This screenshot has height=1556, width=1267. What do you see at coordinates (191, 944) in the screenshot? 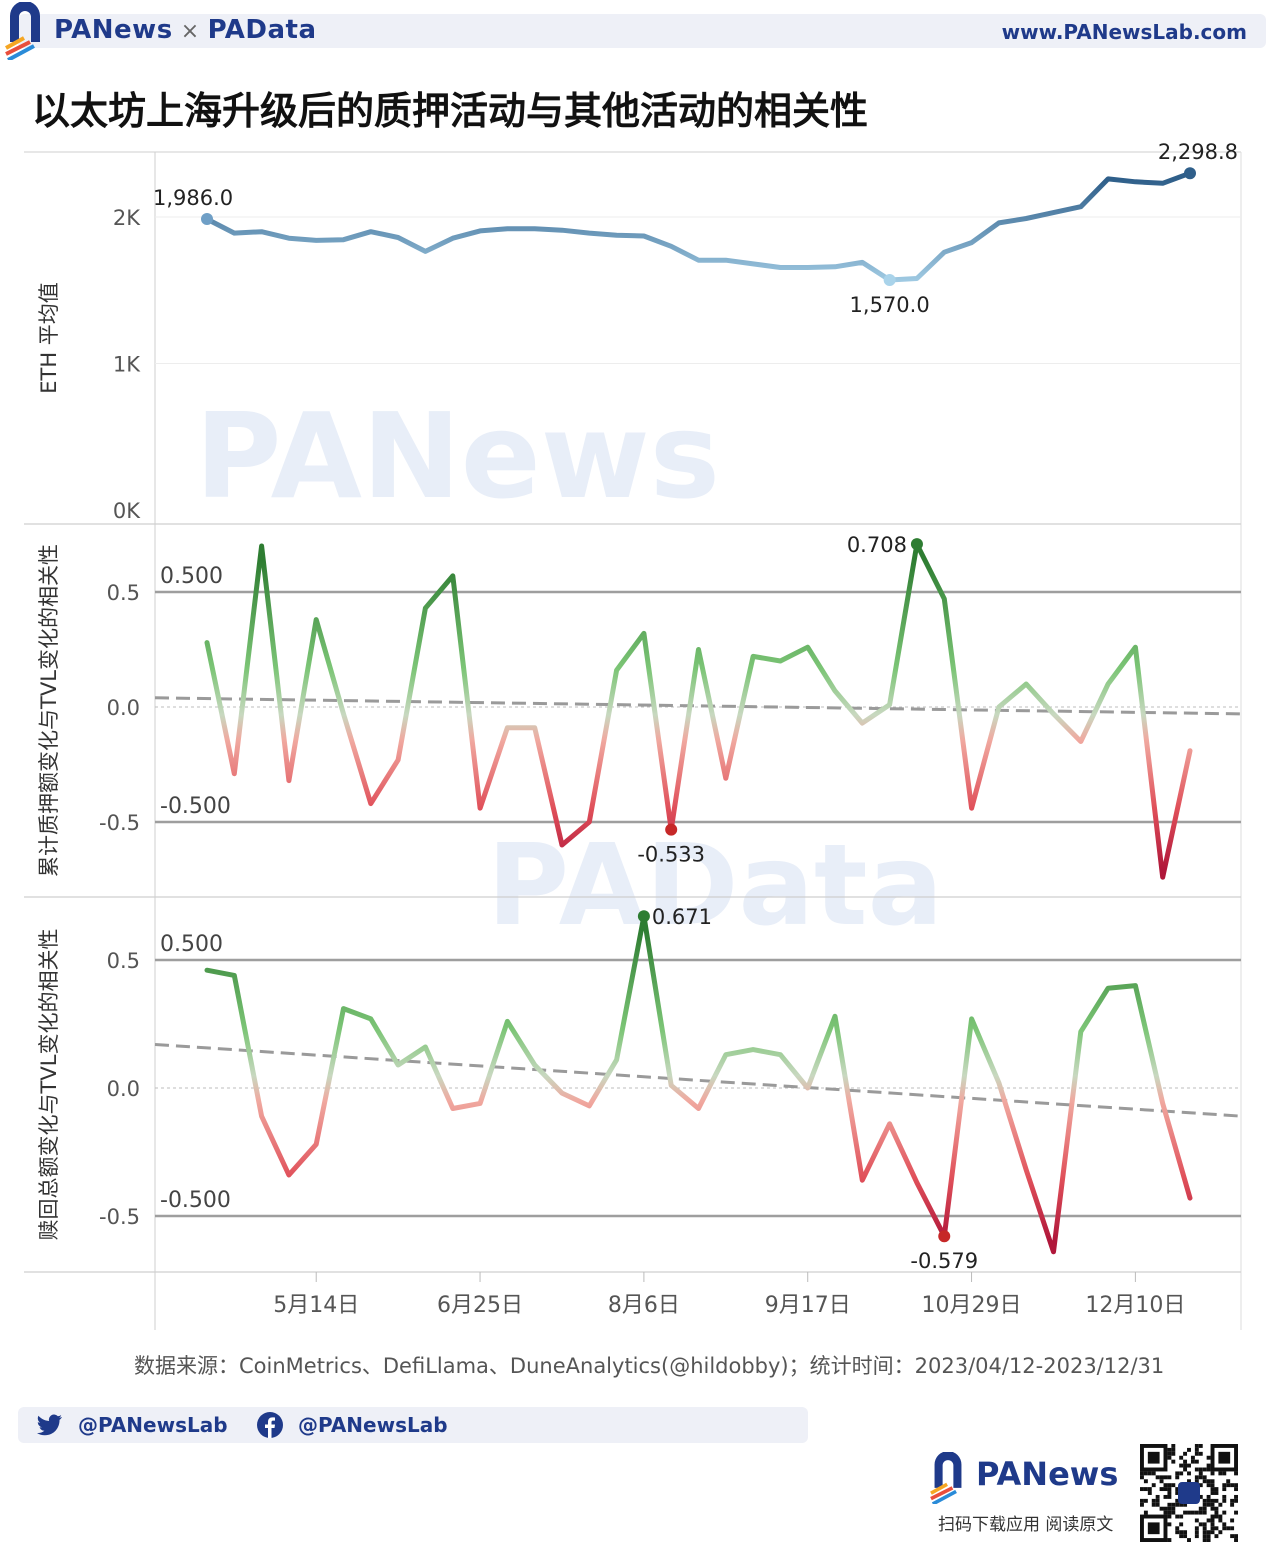
I see `reference-line-label-redemption: 0.500` at bounding box center [191, 944].